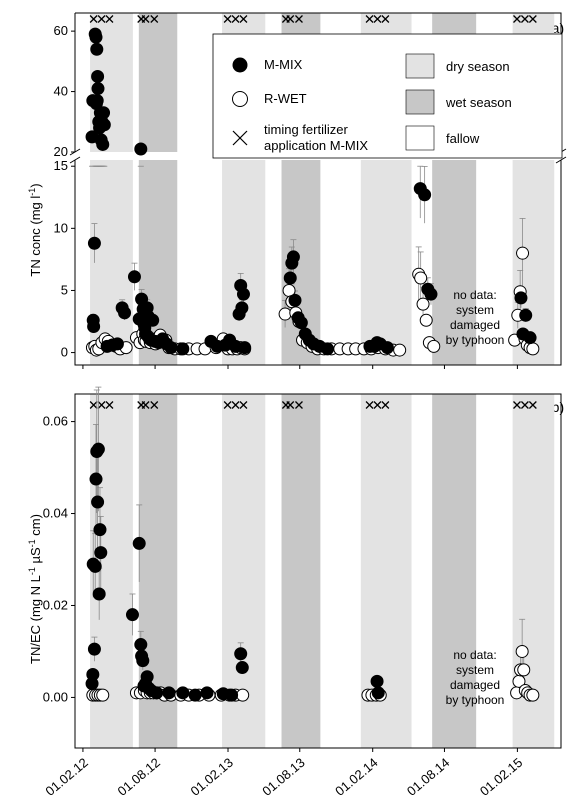 This screenshot has height=799, width=574. What do you see at coordinates (66, 777) in the screenshot?
I see `x-tick-label: 01.02.12` at bounding box center [66, 777].